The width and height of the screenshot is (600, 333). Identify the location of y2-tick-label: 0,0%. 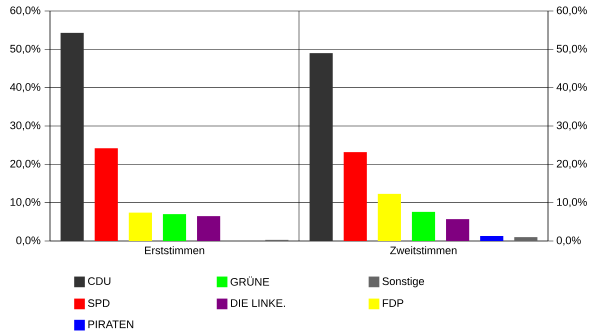
(568, 241).